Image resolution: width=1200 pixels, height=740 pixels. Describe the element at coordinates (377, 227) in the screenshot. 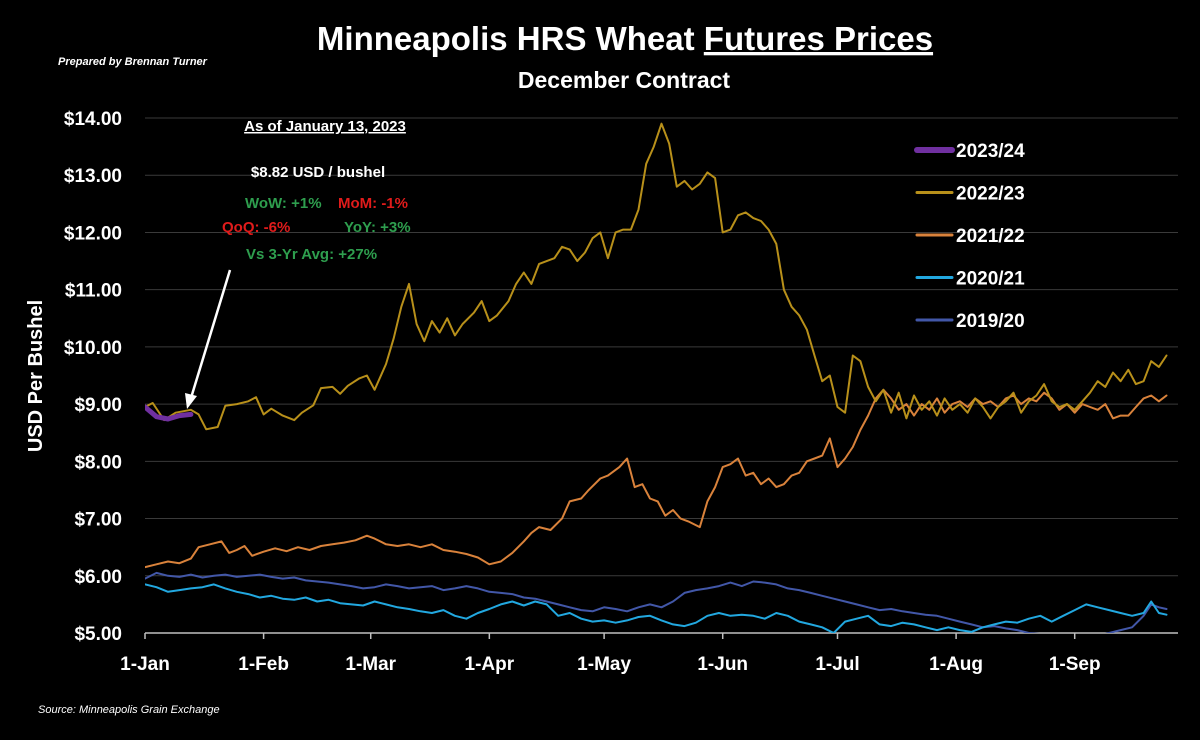

I see `annotation-yoy: YoY: +3%` at that location.